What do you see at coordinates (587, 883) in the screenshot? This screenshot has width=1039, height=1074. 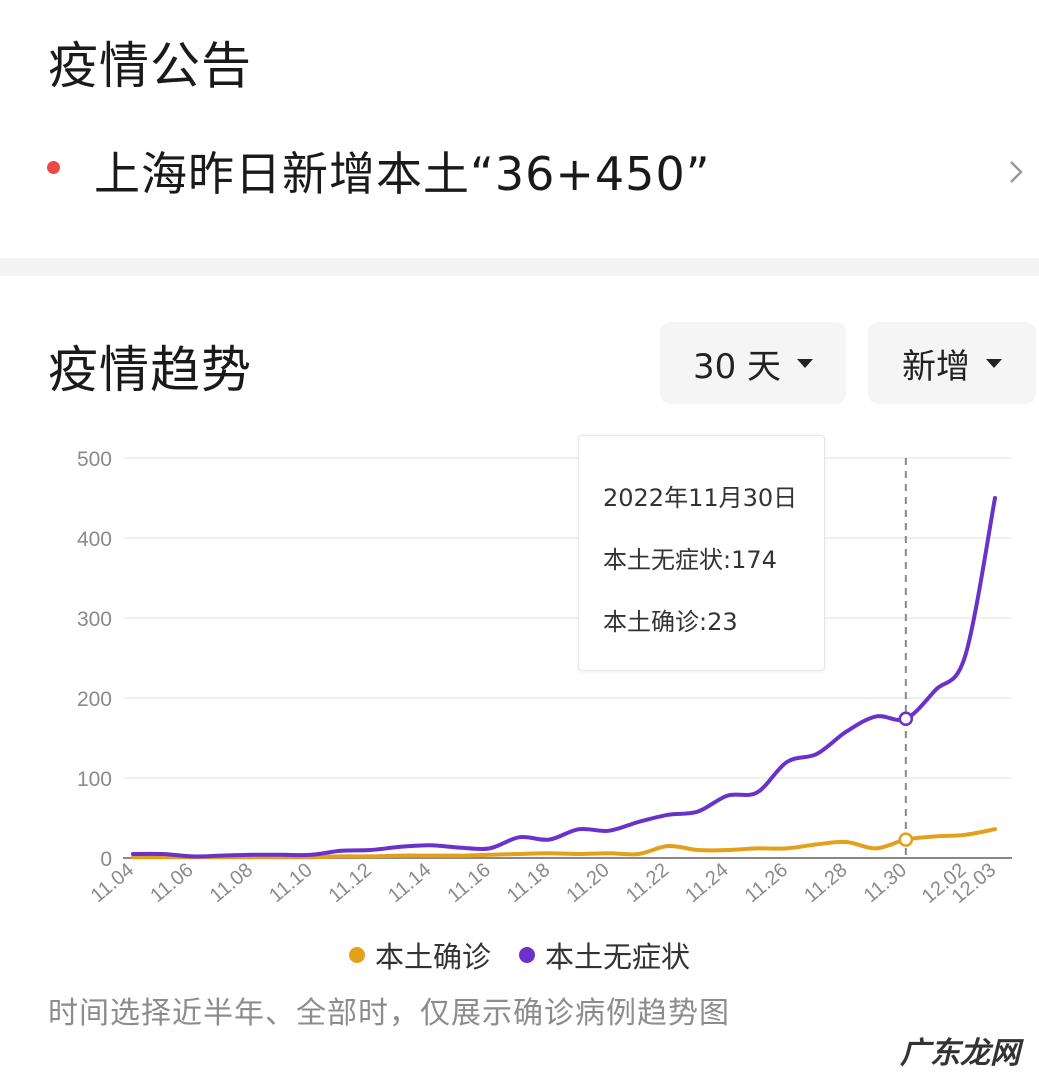 I see `x-tick-label: 11.20` at bounding box center [587, 883].